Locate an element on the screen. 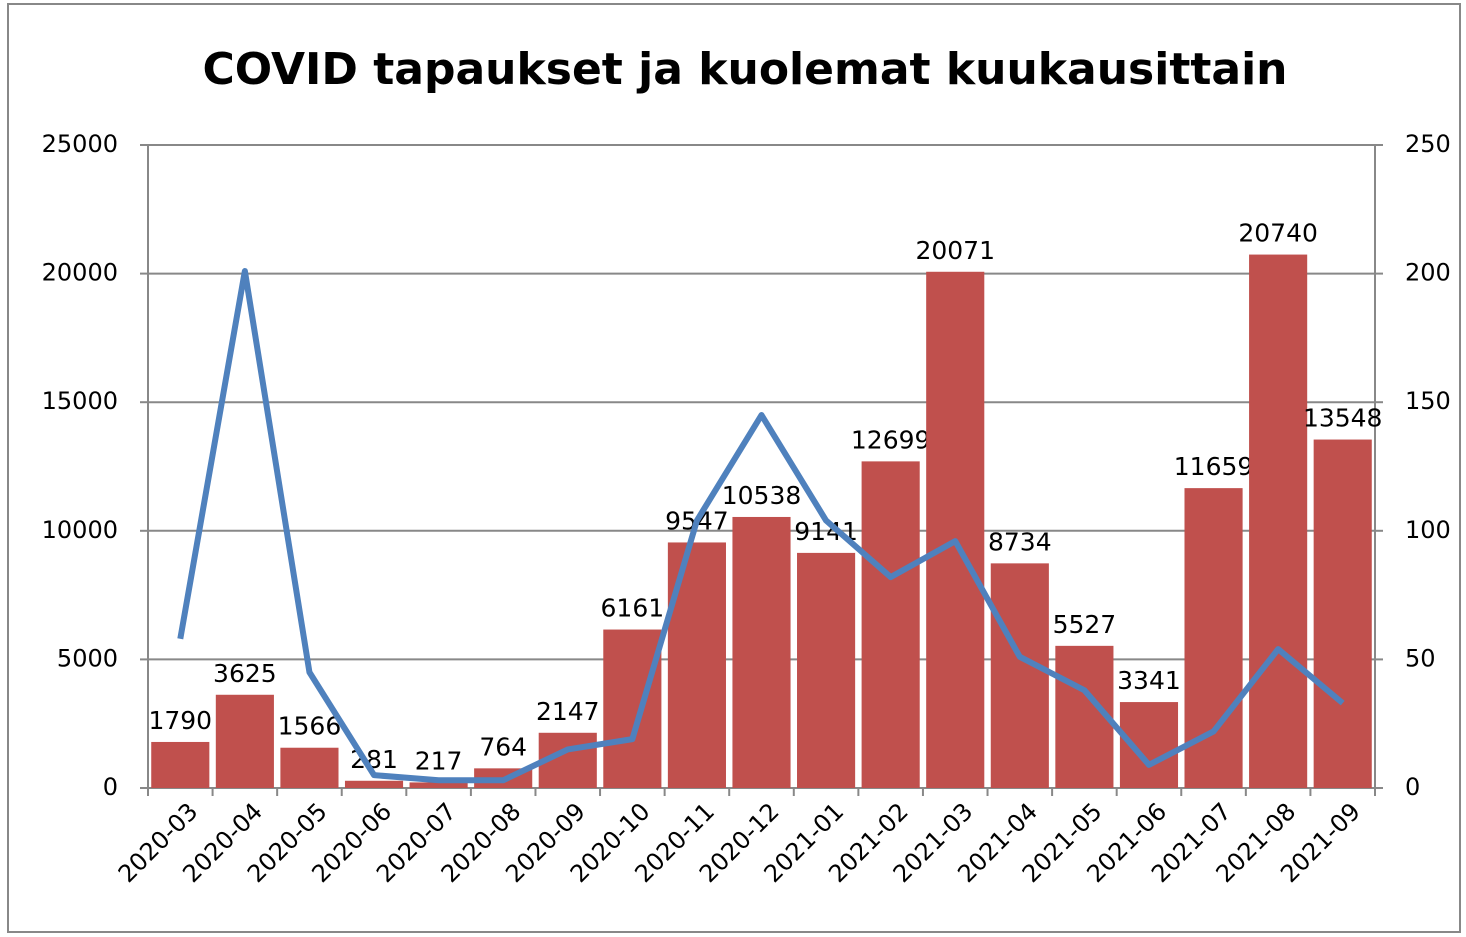 This screenshot has width=1466, height=937. data-label: 1790 is located at coordinates (180, 720).